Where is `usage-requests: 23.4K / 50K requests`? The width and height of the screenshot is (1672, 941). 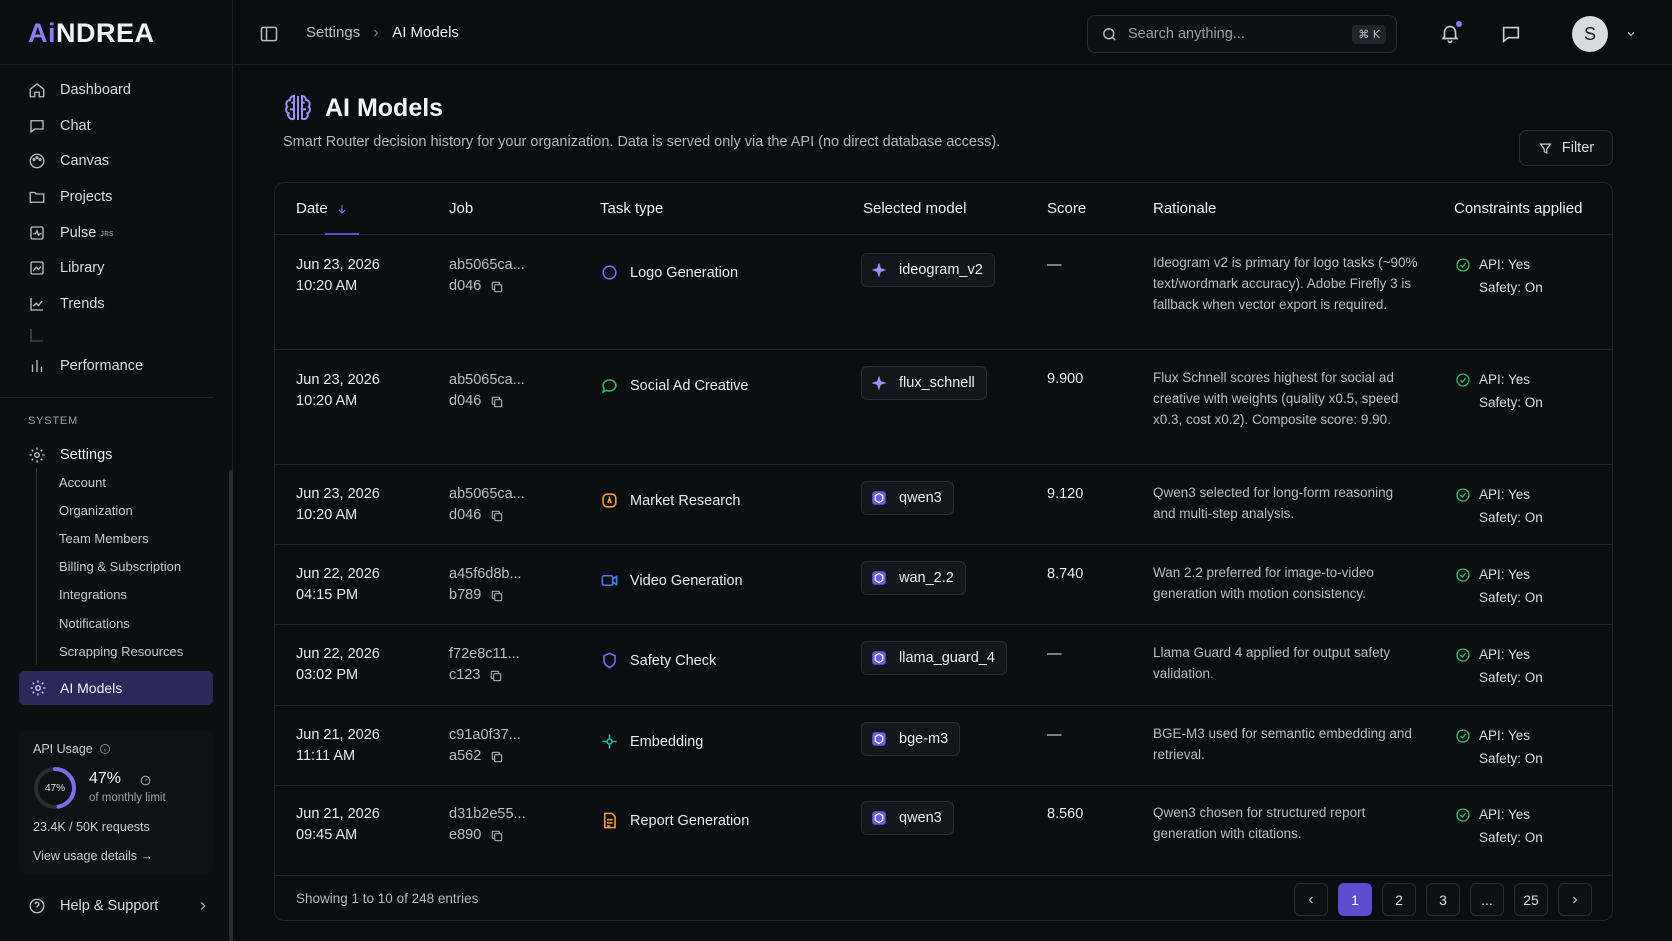
usage-requests: 23.4K / 50K requests is located at coordinates (91, 827).